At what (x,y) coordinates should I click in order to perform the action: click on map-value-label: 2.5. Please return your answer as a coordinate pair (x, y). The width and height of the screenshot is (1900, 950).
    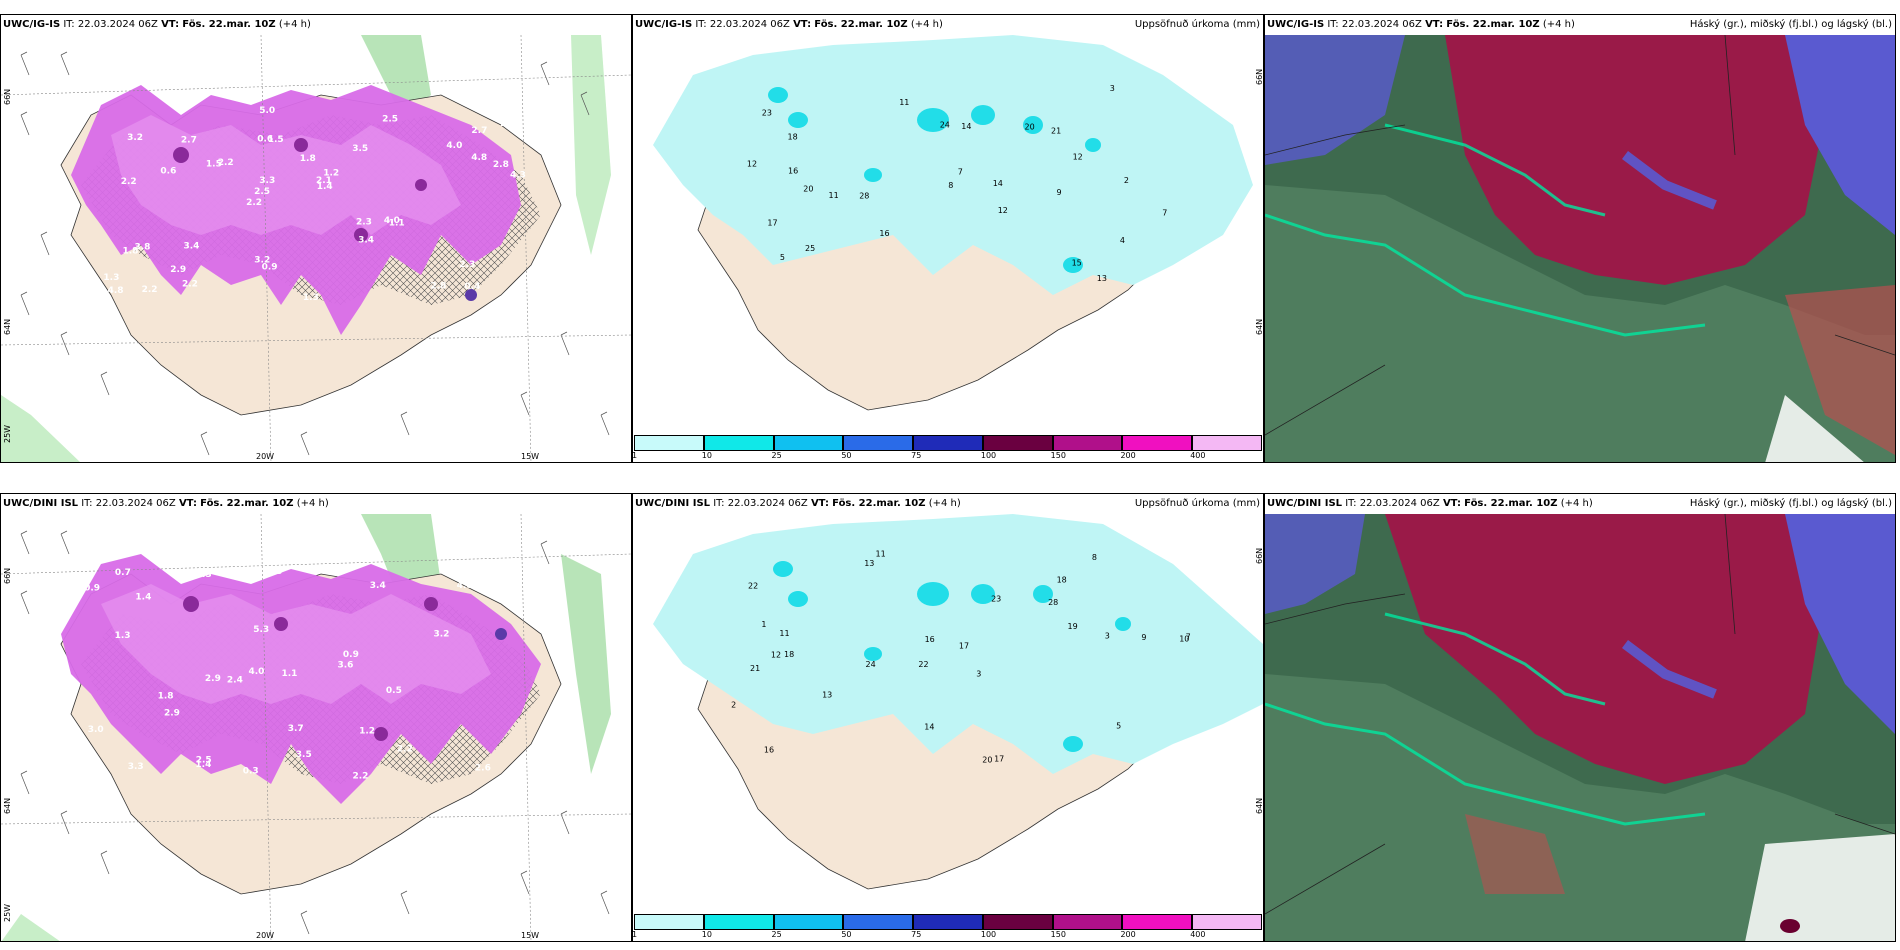
    Looking at the image, I should click on (390, 119).